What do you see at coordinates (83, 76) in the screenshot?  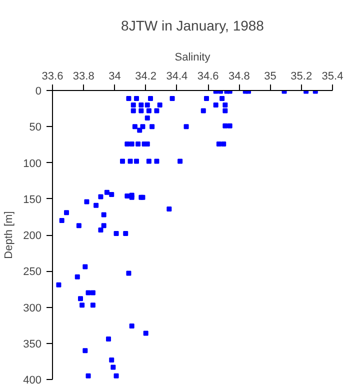 I see `x-tick-label: 33.8` at bounding box center [83, 76].